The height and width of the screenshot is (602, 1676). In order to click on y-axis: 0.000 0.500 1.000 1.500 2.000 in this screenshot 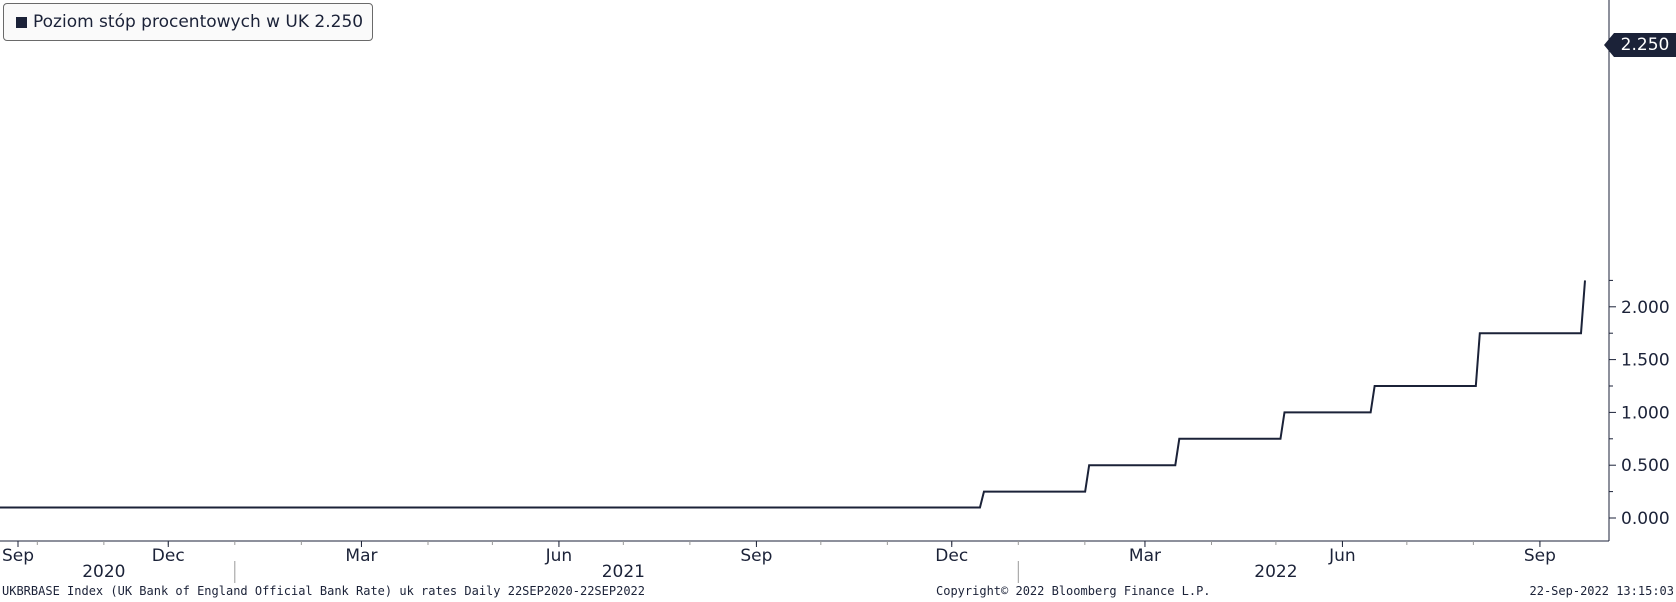, I will do `click(1639, 404)`.